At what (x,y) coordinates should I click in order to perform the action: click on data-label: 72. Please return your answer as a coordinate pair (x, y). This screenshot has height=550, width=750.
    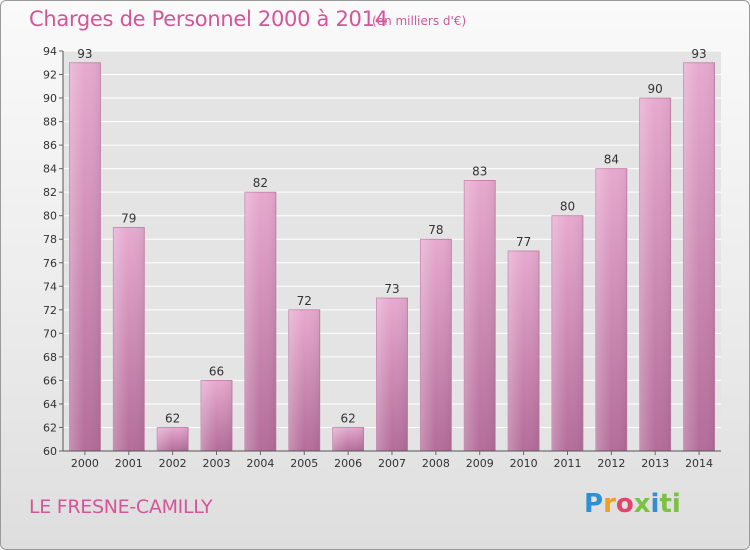
    Looking at the image, I should click on (304, 301).